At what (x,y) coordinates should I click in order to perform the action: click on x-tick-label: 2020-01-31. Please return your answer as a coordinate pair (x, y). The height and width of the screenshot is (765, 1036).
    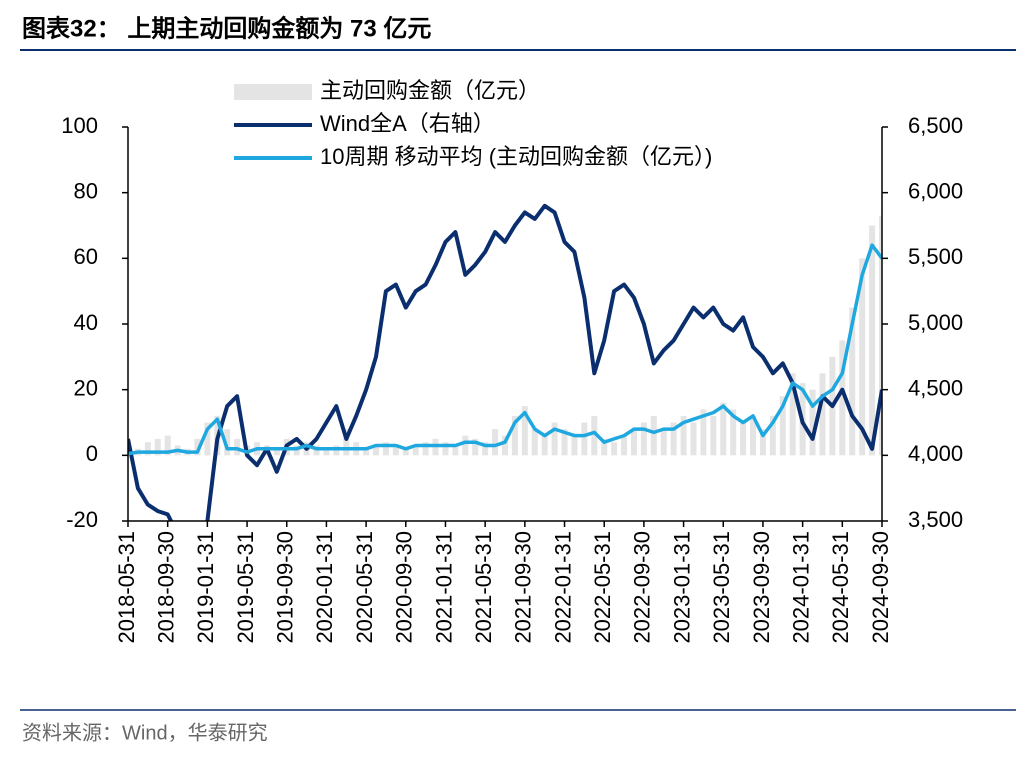
    Looking at the image, I should click on (324, 587).